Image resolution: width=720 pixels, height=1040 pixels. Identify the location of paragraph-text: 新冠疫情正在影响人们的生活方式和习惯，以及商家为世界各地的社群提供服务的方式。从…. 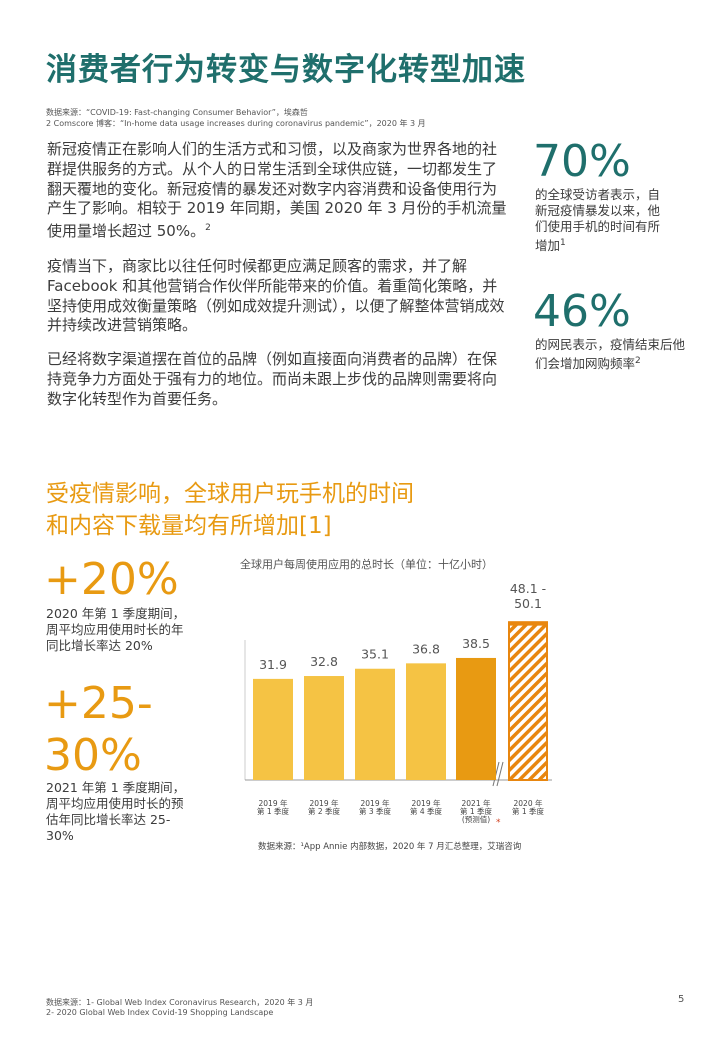
(277, 190).